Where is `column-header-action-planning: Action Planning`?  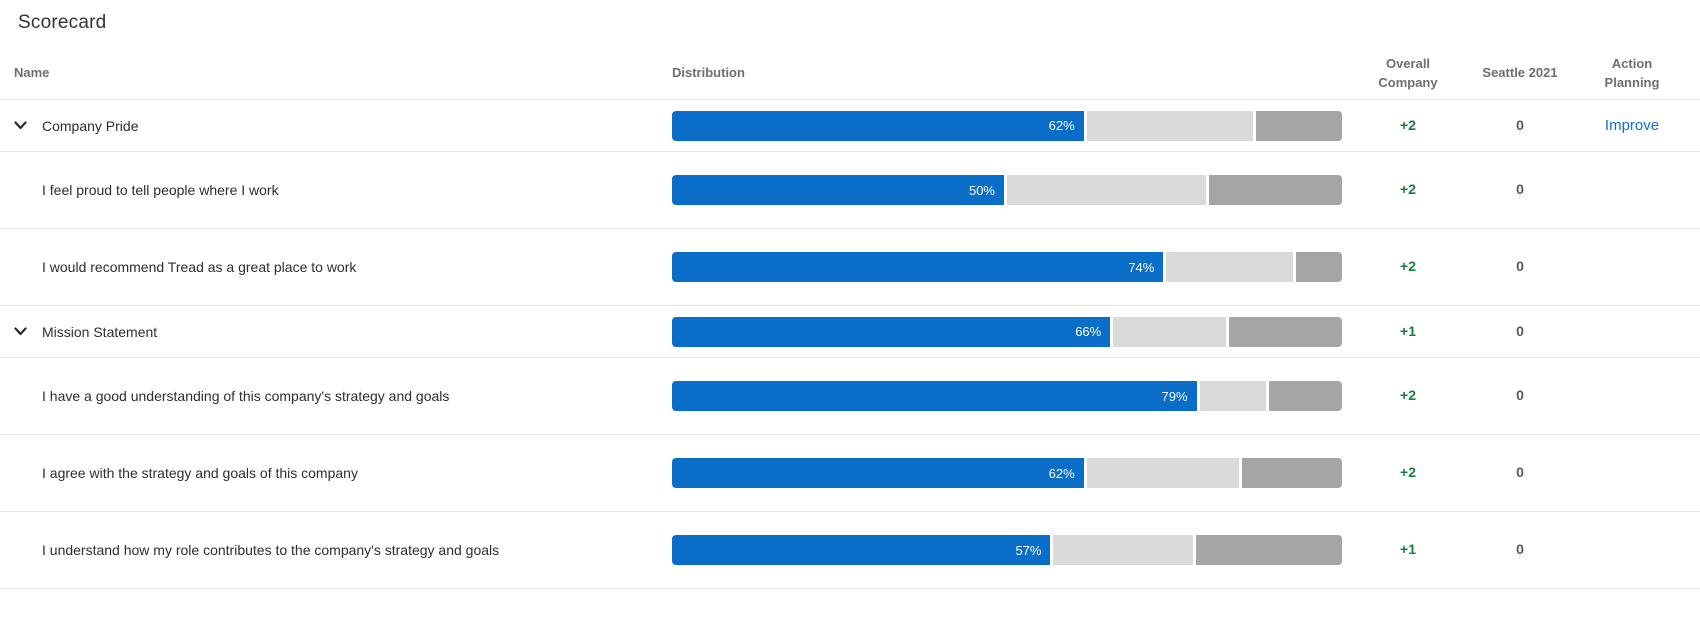 column-header-action-planning: Action Planning is located at coordinates (1632, 72).